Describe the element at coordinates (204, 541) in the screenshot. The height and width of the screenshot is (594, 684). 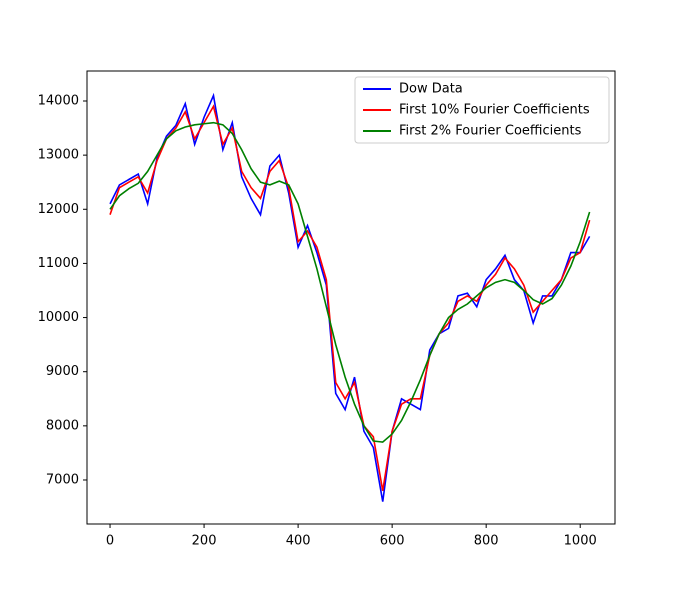
I see `x-tick-label: 200` at that location.